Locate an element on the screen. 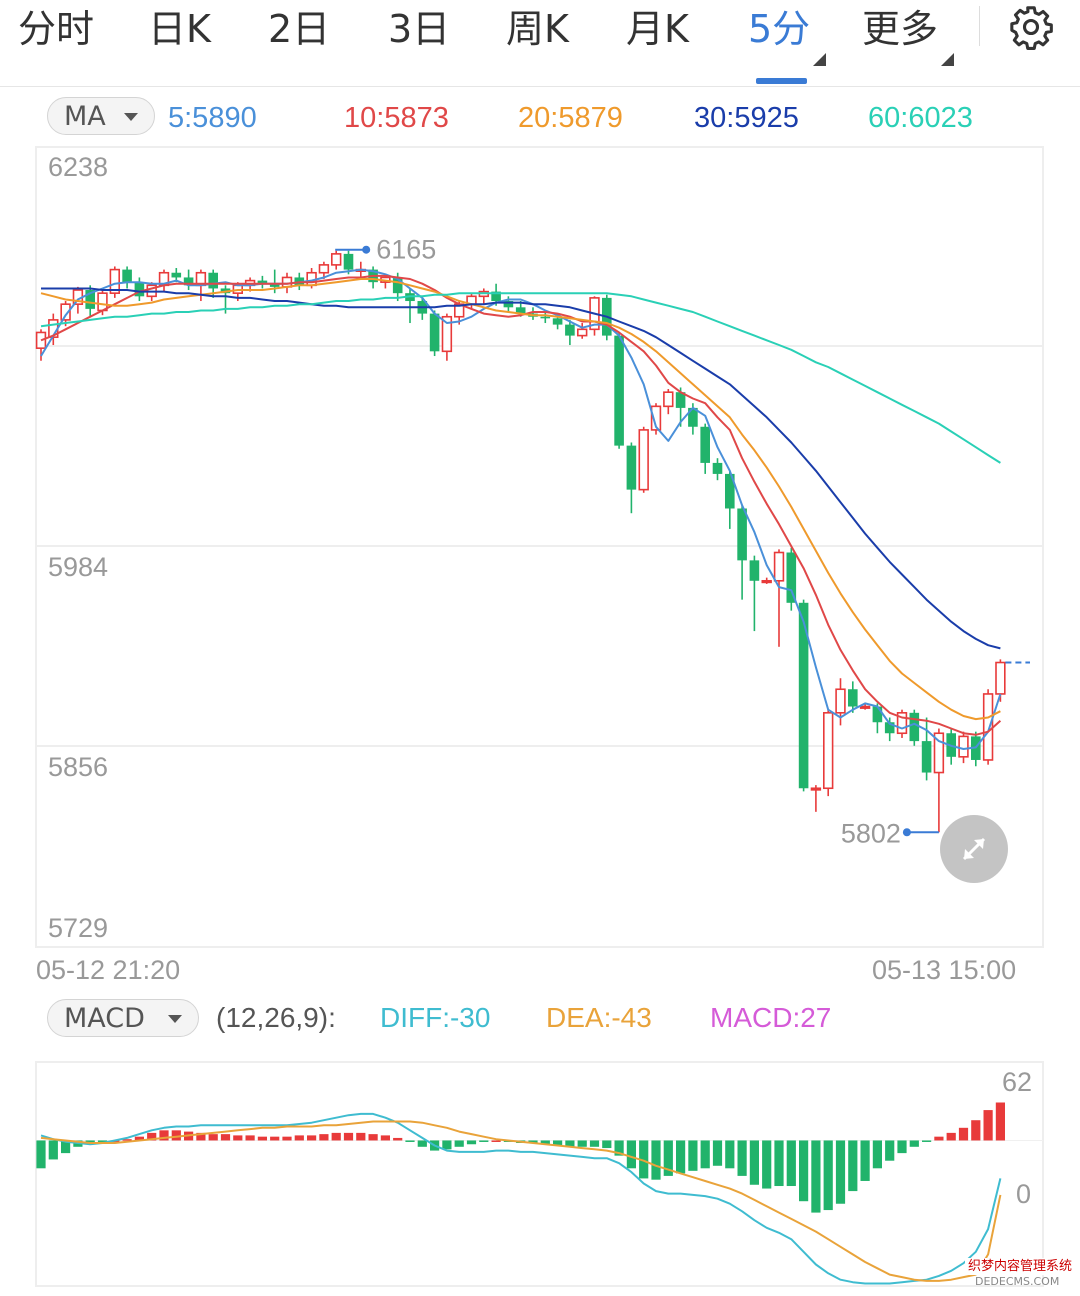 The image size is (1080, 1296). tab-daily-k: 日K is located at coordinates (179, 29).